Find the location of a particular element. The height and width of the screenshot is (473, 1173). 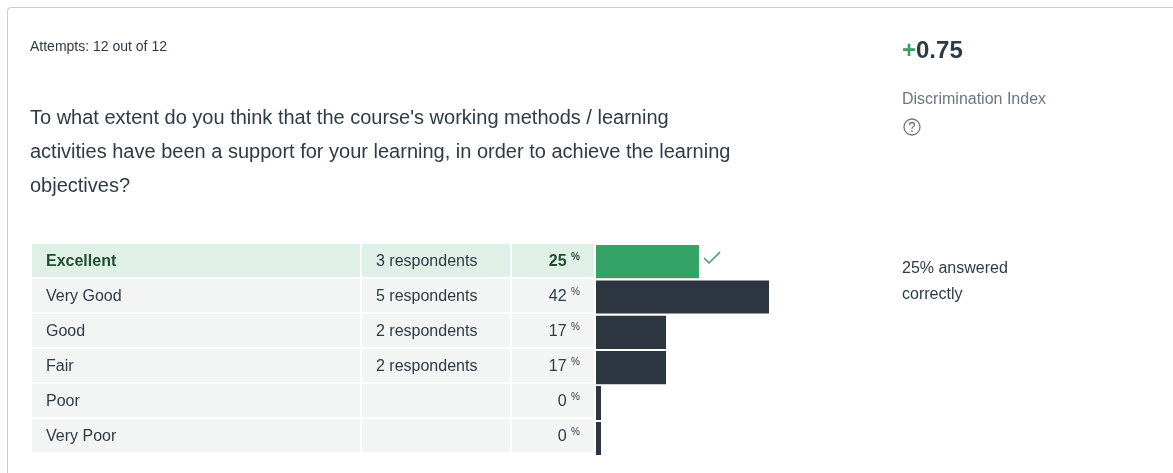

data-label: 42 $^{%}$ is located at coordinates (553, 295).